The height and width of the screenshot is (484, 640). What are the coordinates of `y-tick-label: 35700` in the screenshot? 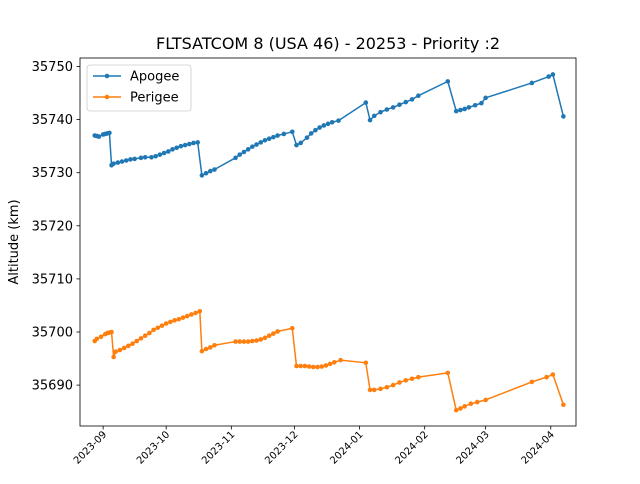 It's located at (52, 333).